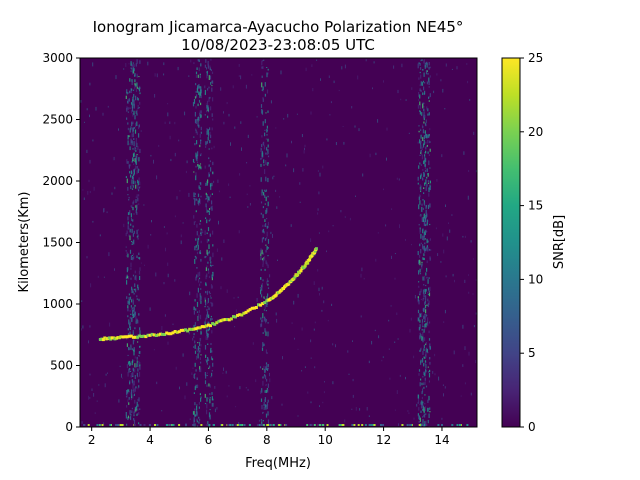  What do you see at coordinates (57, 243) in the screenshot?
I see `y-tick-label: 1500` at bounding box center [57, 243].